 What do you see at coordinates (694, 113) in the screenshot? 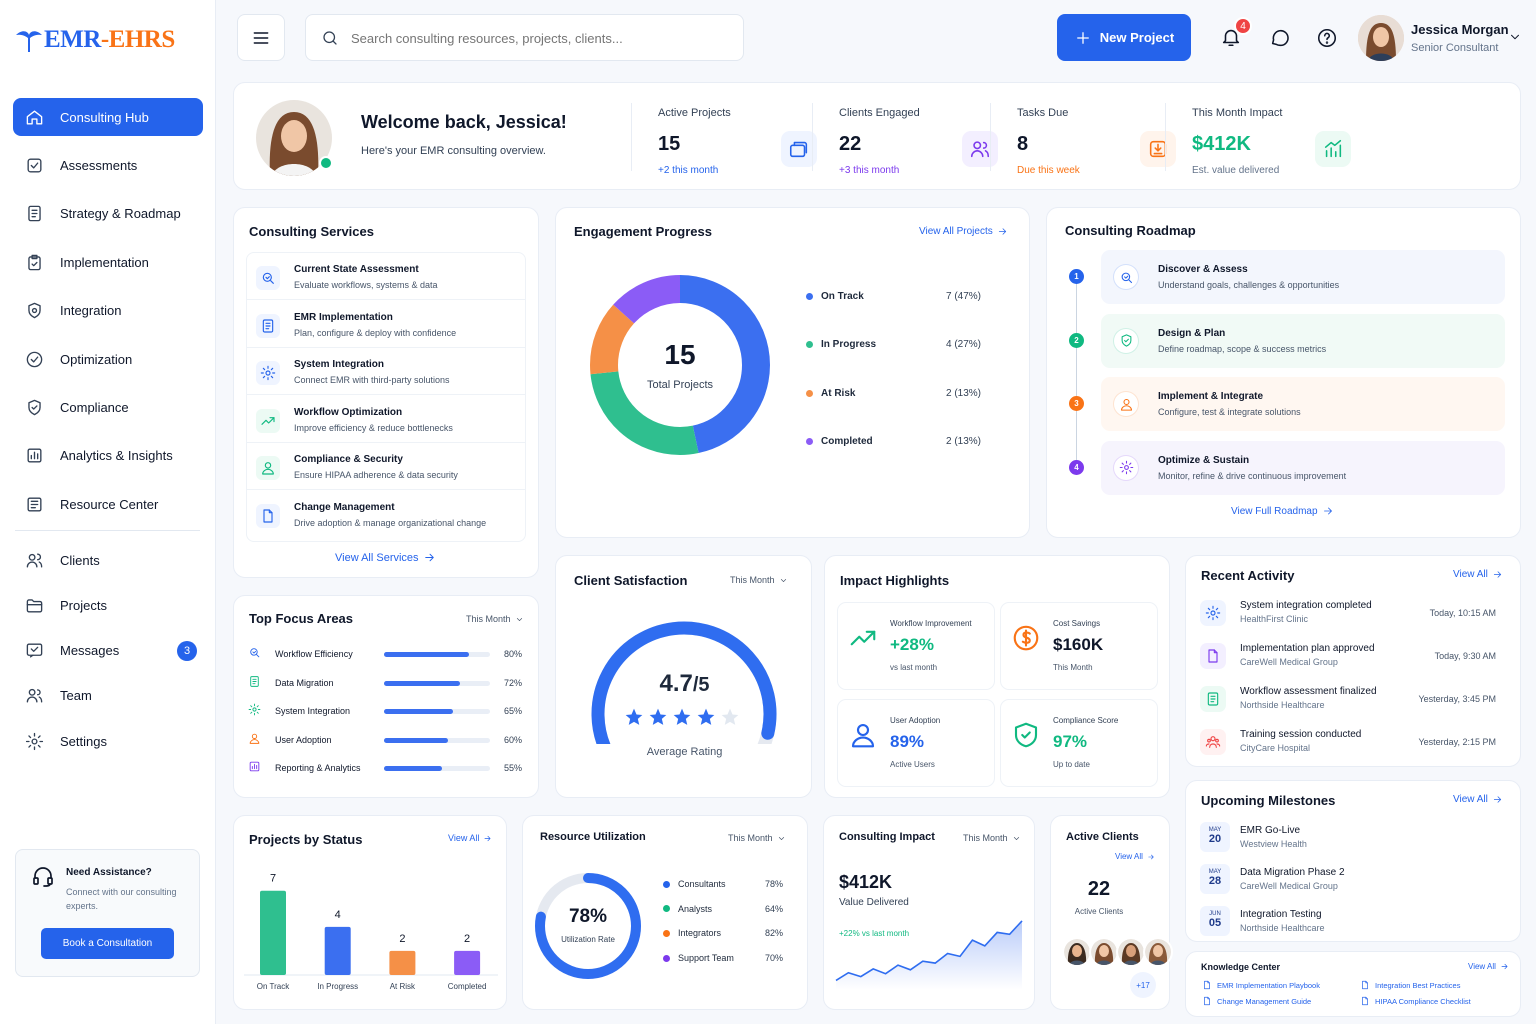
I see `stat-label: Active Projects` at bounding box center [694, 113].